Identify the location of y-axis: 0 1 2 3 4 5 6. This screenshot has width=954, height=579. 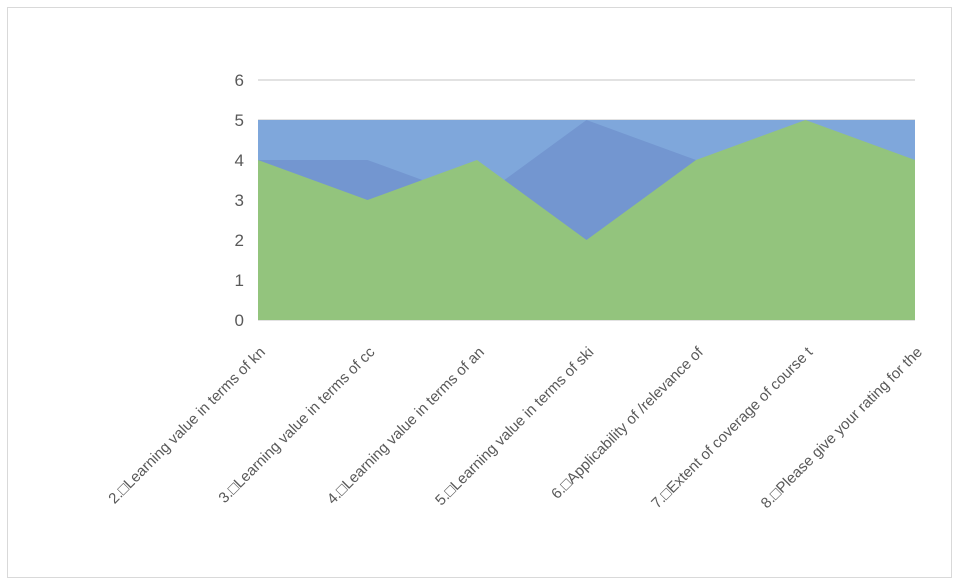
(239, 200).